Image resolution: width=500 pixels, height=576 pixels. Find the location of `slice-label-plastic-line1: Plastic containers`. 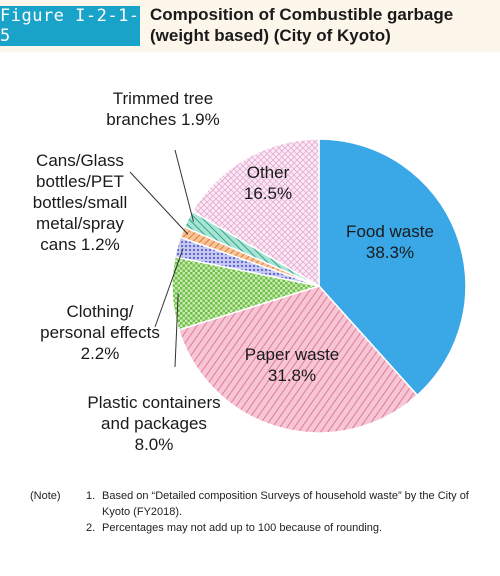

slice-label-plastic-line1: Plastic containers is located at coordinates (154, 402).